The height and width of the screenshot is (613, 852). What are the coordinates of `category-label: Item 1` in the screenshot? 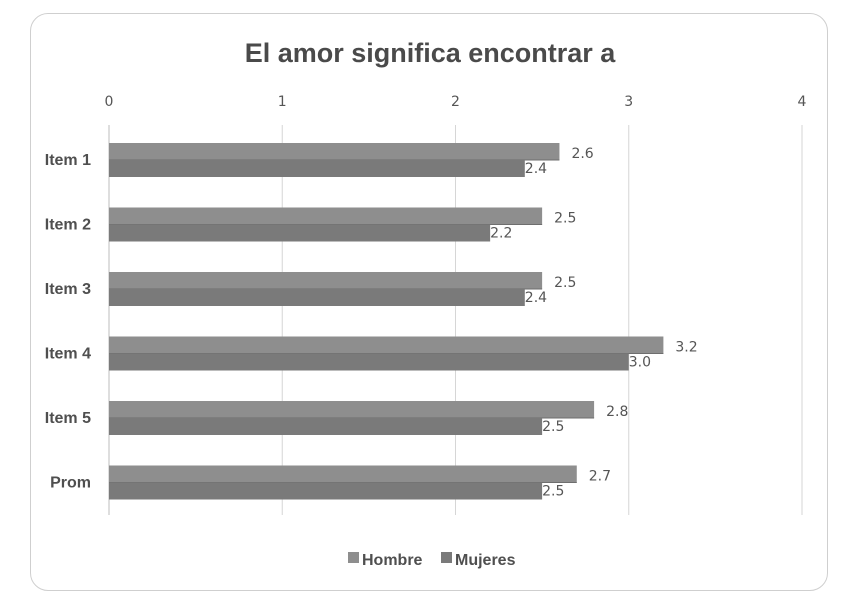 It's located at (68, 160).